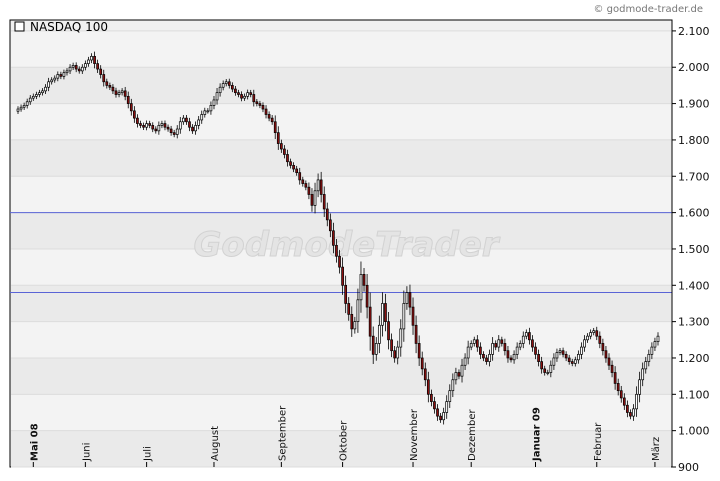 The height and width of the screenshot is (481, 720). I want to click on x-tick-label: Juli, so click(148, 454).